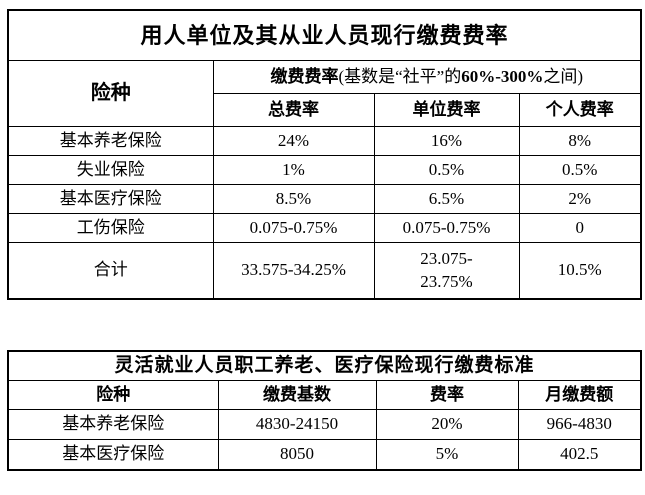 The width and height of the screenshot is (645, 495). I want to click on table-title-row: 灵活就业人员职工养老、医疗保险现行缴费标准, so click(324, 365).